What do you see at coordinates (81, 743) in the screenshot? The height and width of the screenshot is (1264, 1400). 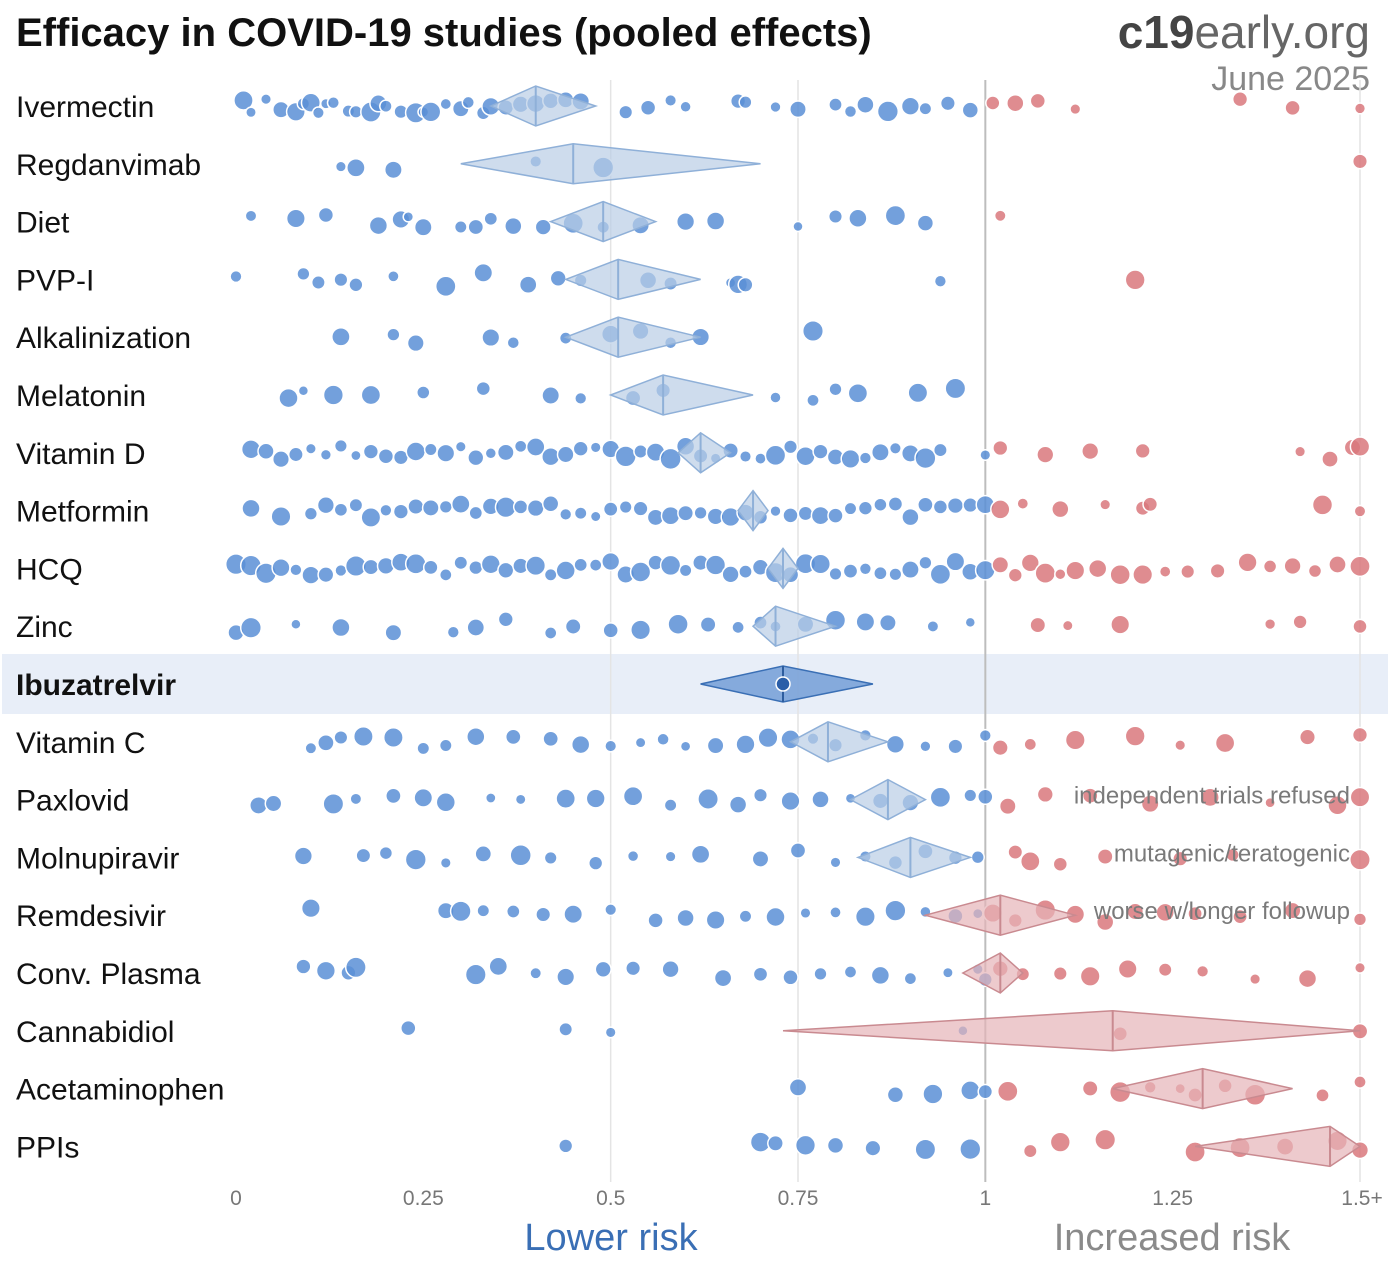 I see `row-label: Vitamin C` at bounding box center [81, 743].